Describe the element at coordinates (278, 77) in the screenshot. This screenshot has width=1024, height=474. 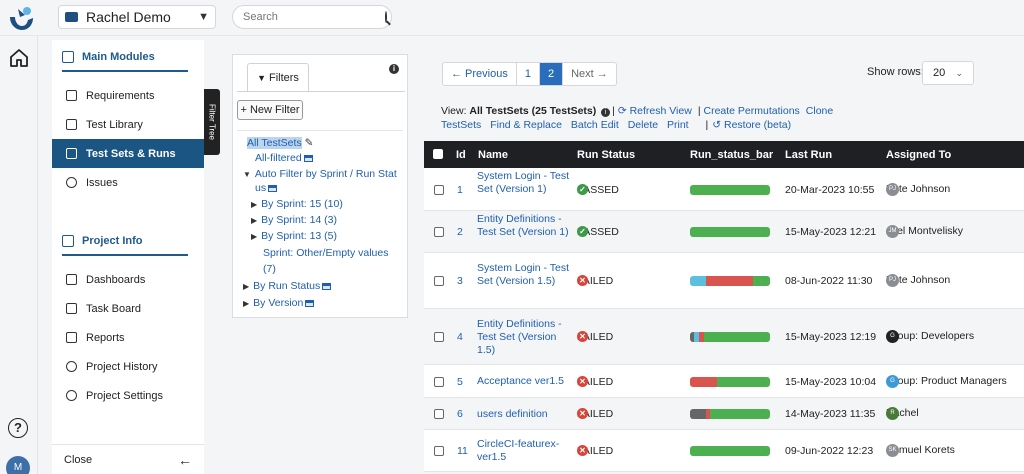
I see `tab-filters: ▼ Filters` at that location.